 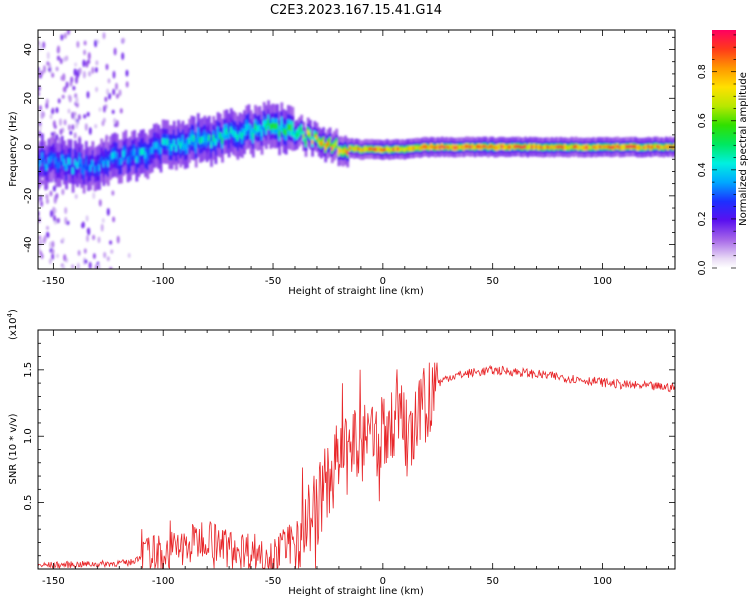 What do you see at coordinates (702, 71) in the screenshot?
I see `colorbar-tick-label: 0.8` at bounding box center [702, 71].